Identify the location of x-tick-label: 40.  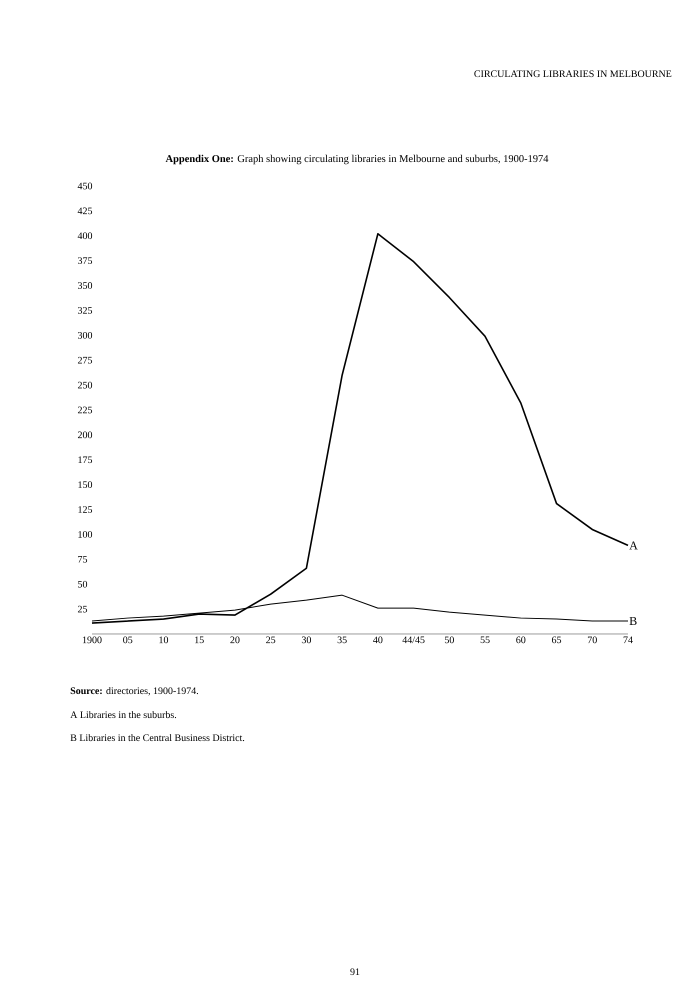
(377, 640).